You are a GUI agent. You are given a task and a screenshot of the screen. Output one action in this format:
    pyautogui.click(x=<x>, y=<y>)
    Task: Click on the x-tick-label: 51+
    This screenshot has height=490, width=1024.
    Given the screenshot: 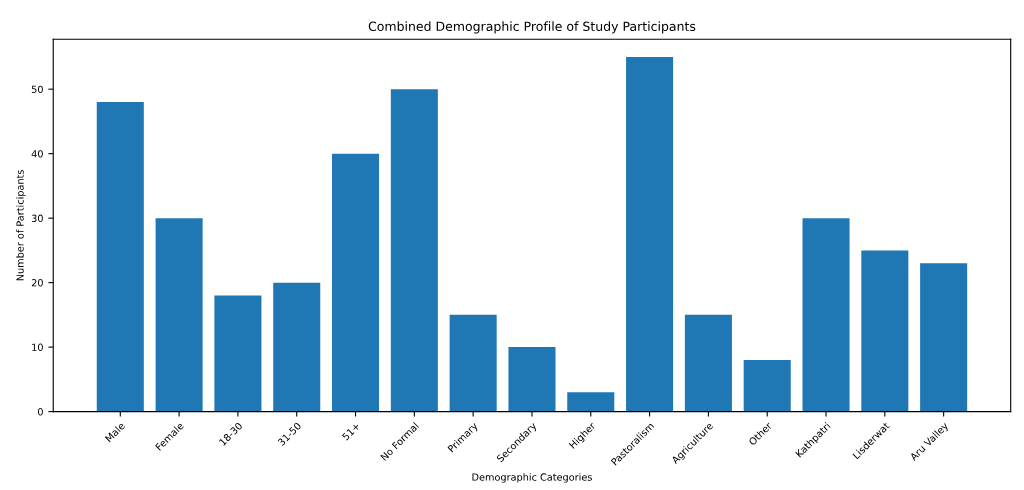 What is the action you would take?
    pyautogui.click(x=351, y=431)
    